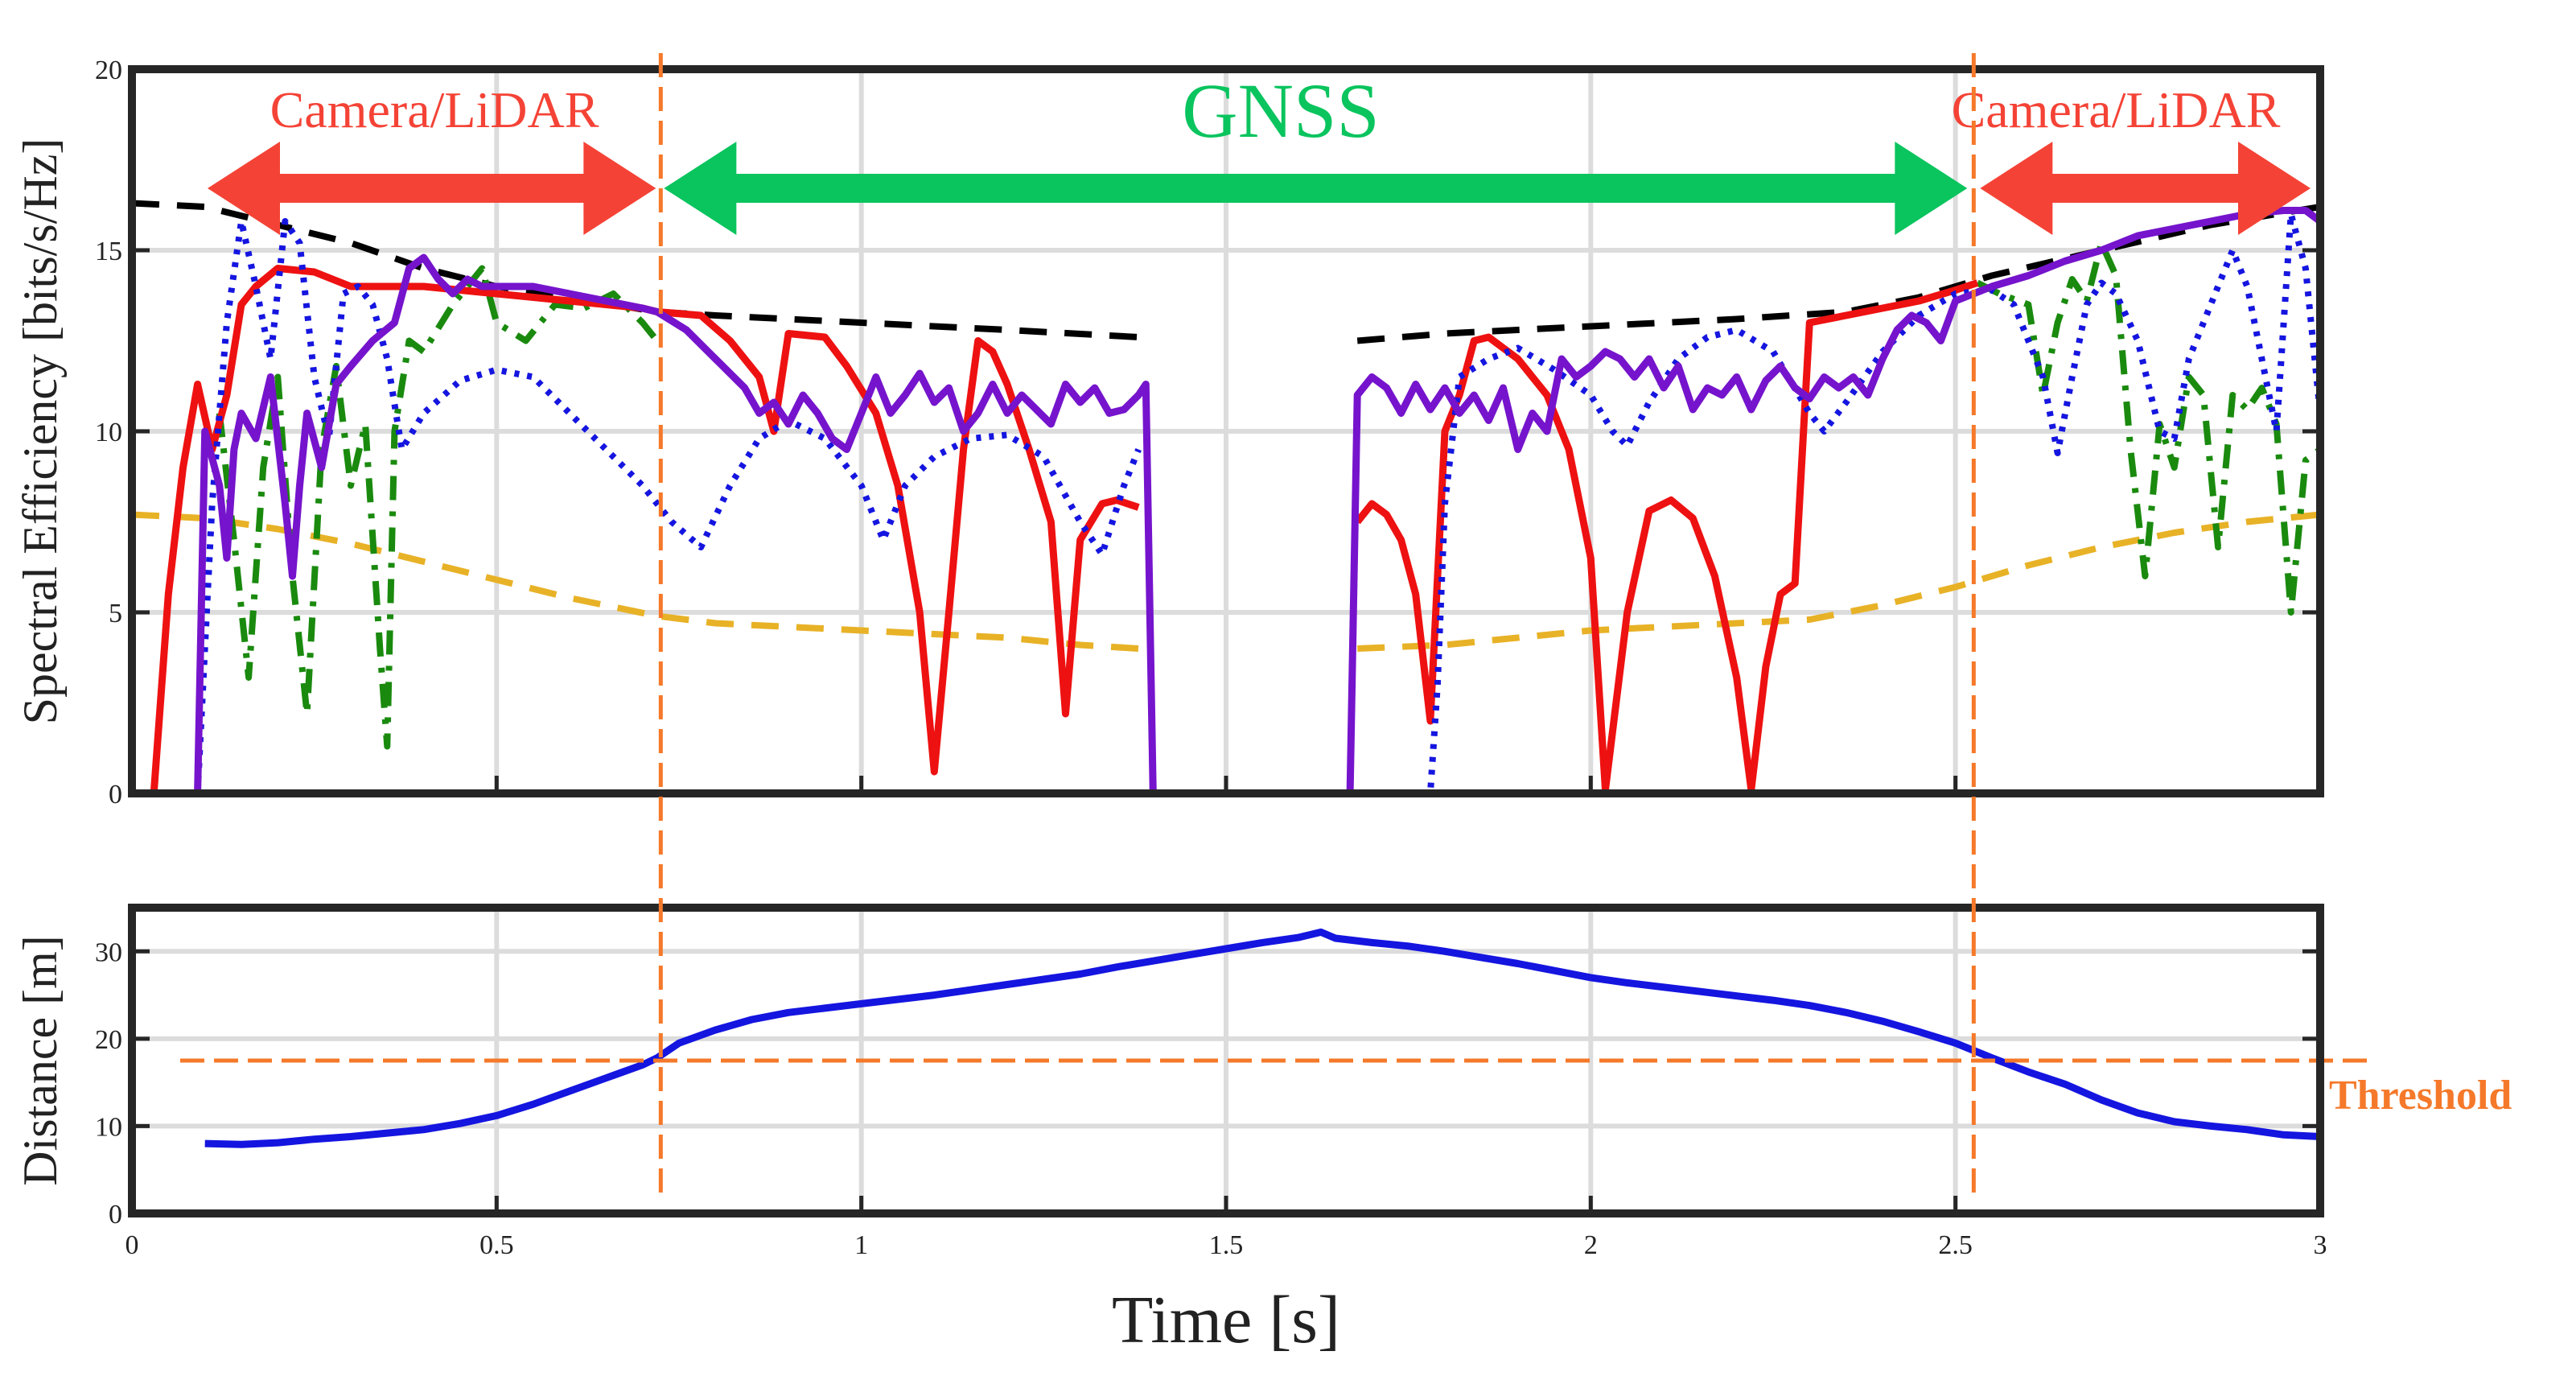  What do you see at coordinates (1226, 1245) in the screenshot?
I see `x-tick-label: 1.5` at bounding box center [1226, 1245].